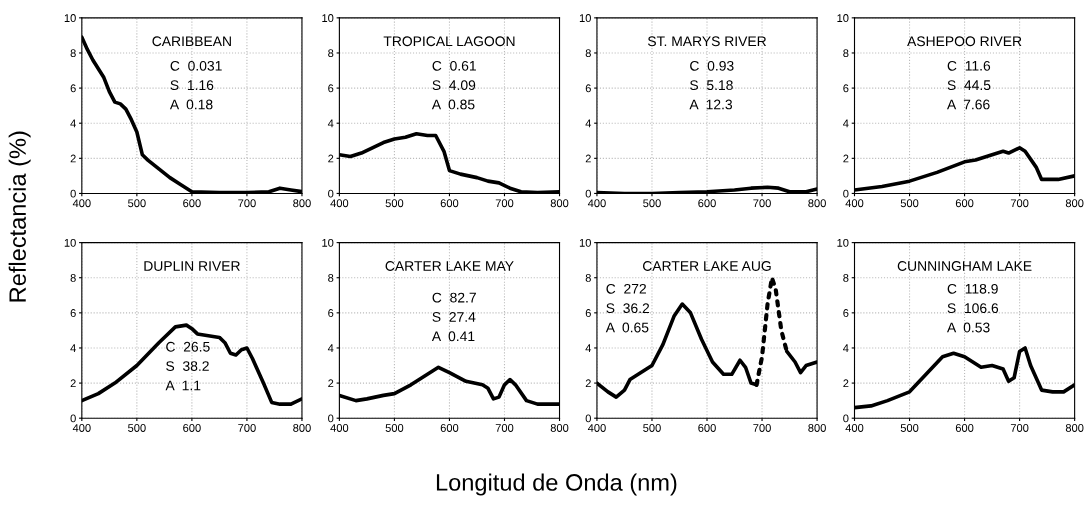  I want to click on text: ST. MARYS RIVER, so click(707, 41).